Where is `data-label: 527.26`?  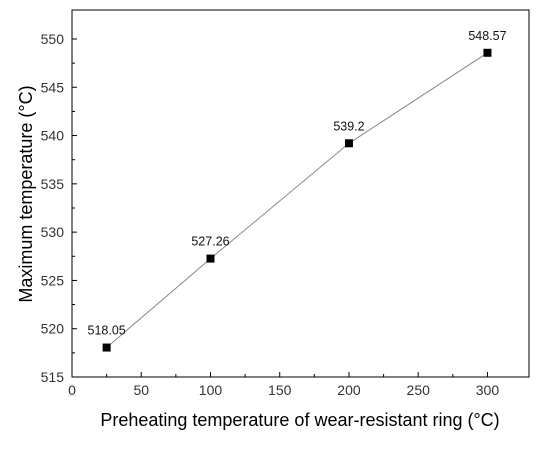 data-label: 527.26 is located at coordinates (210, 242).